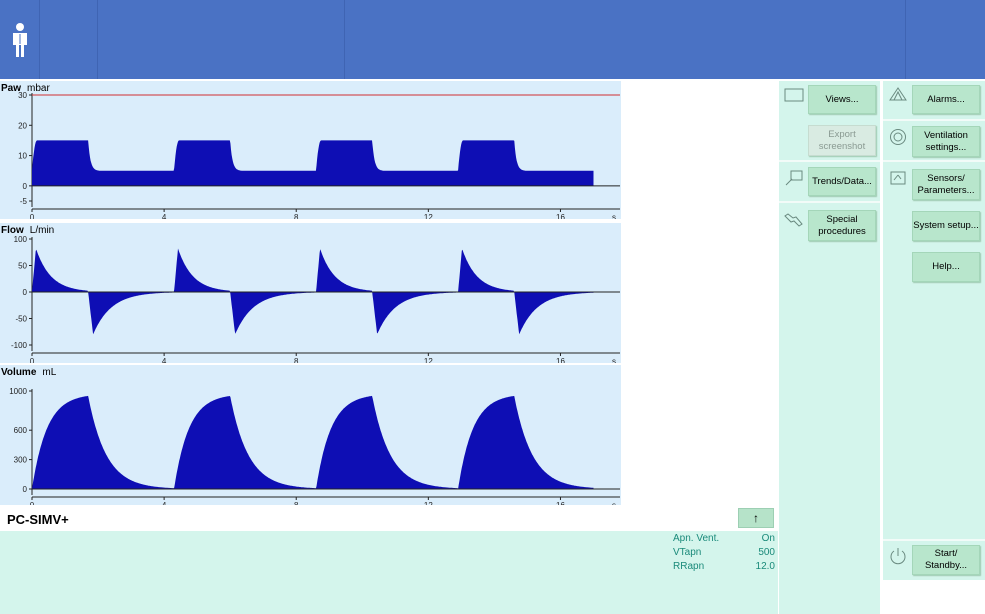  Describe the element at coordinates (21, 460) in the screenshot. I see `volume-y-tick-label: 300` at that location.